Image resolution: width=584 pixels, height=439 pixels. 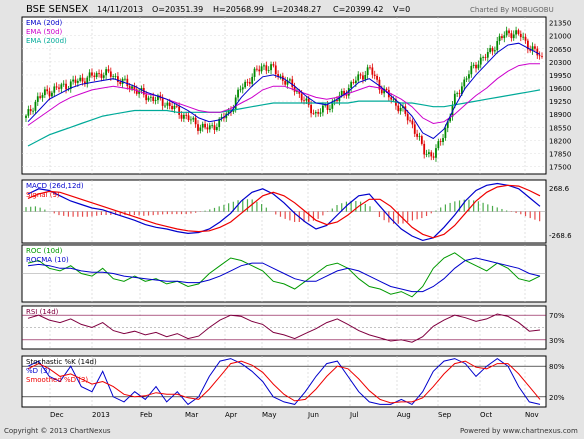 What do you see at coordinates (560, 115) in the screenshot?
I see `y-tick-label: 18900` at bounding box center [560, 115].